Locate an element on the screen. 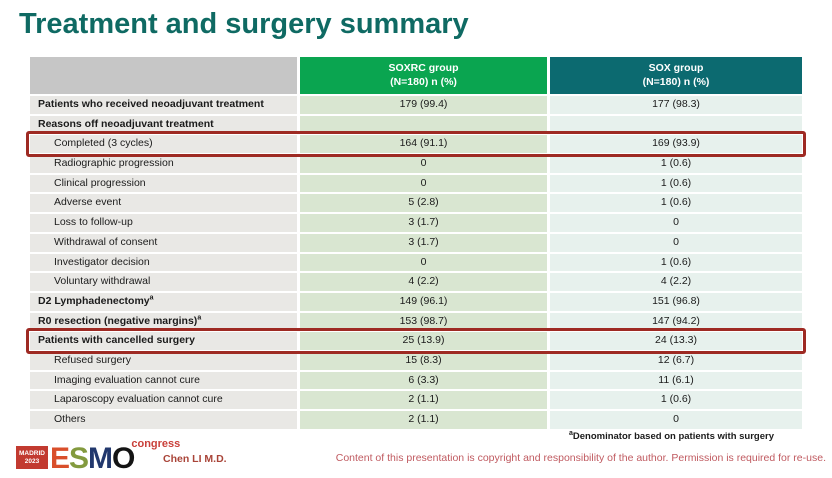 The image size is (832, 478). table-row: Adverse event 5 (2.8) 1 (0.6) is located at coordinates (416, 203).